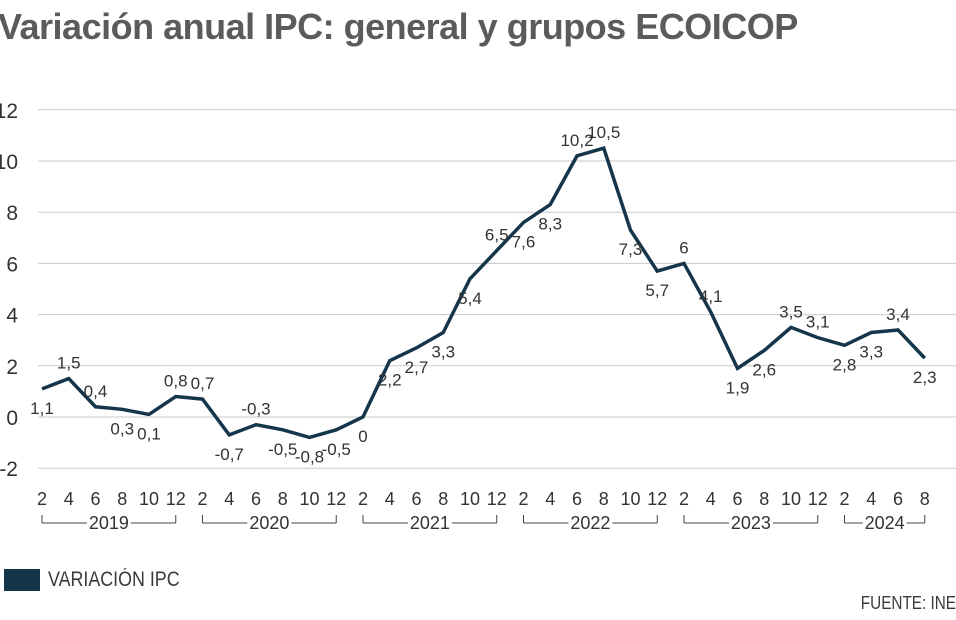 The image size is (956, 620). What do you see at coordinates (9, 111) in the screenshot?
I see `y-tick-label: 12` at bounding box center [9, 111].